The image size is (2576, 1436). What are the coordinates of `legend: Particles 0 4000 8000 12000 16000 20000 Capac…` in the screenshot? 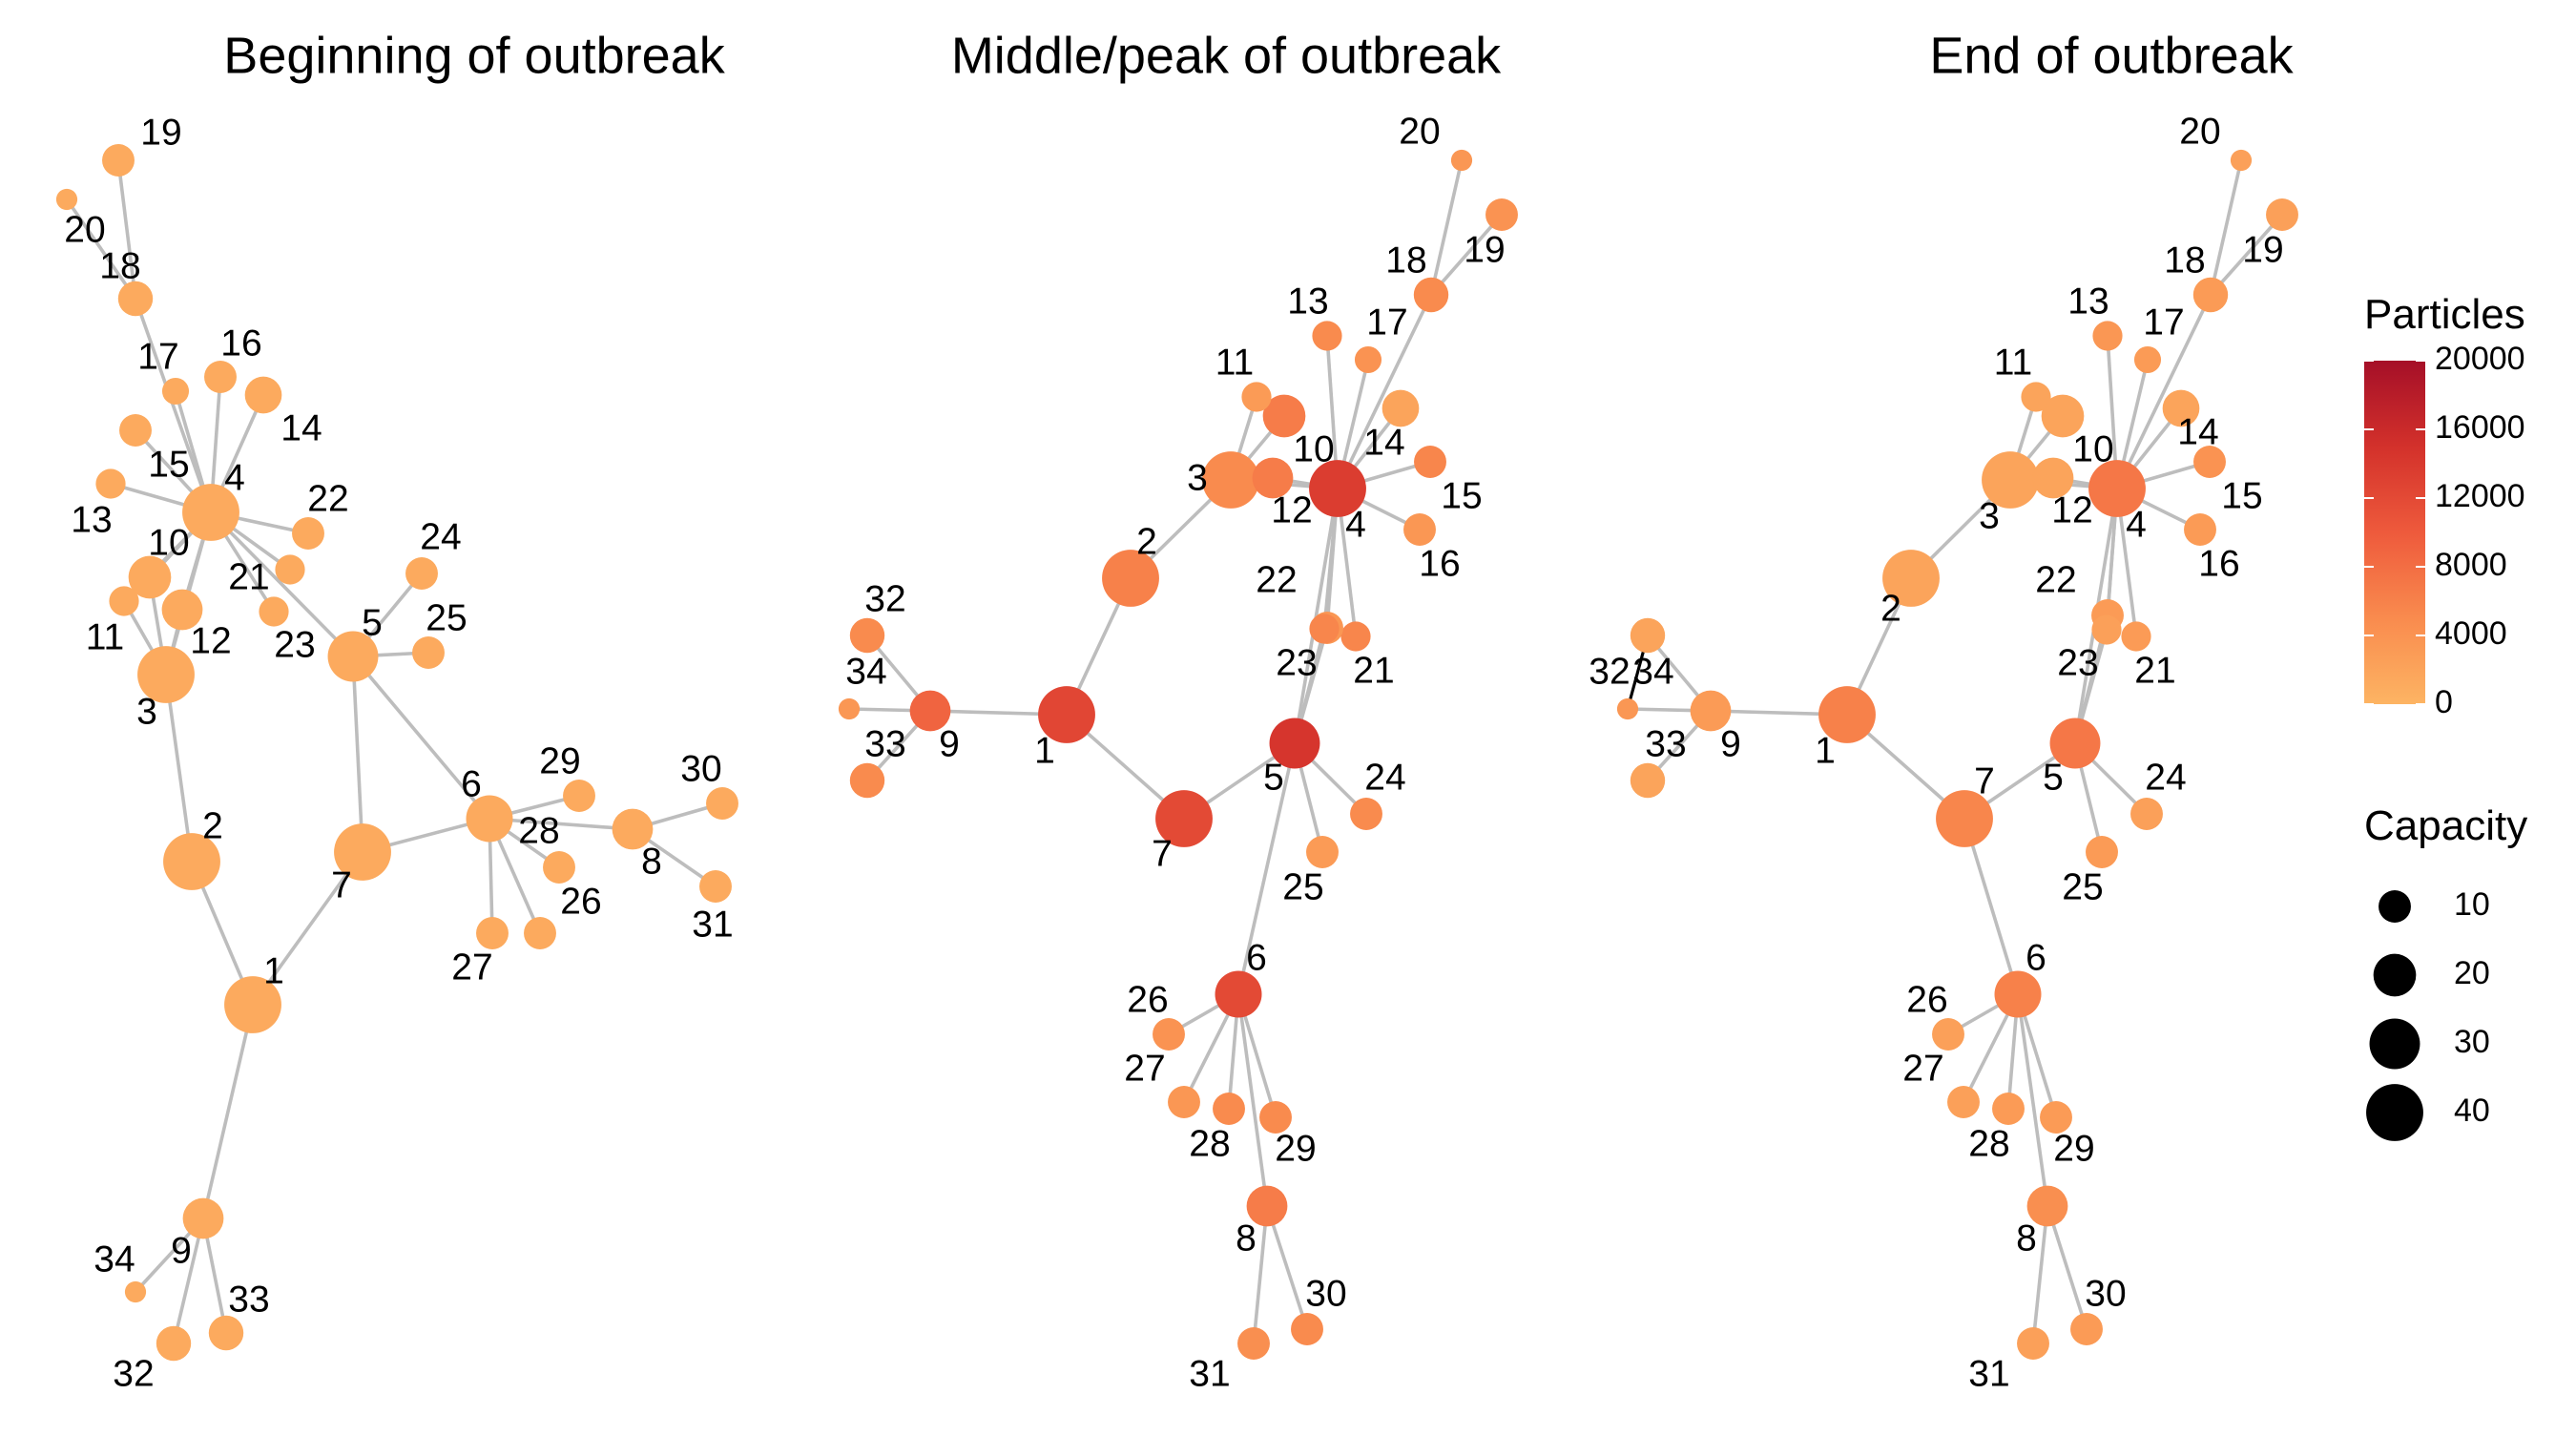 It's located at (2445, 716).